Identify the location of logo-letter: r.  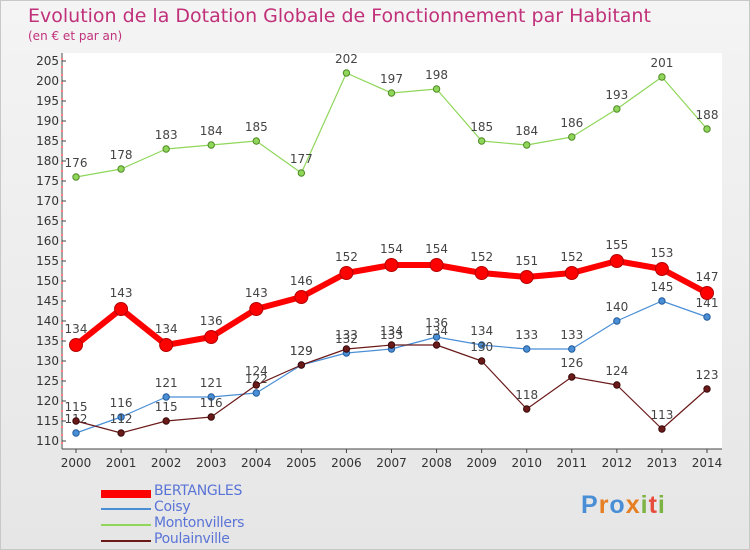
(604, 505).